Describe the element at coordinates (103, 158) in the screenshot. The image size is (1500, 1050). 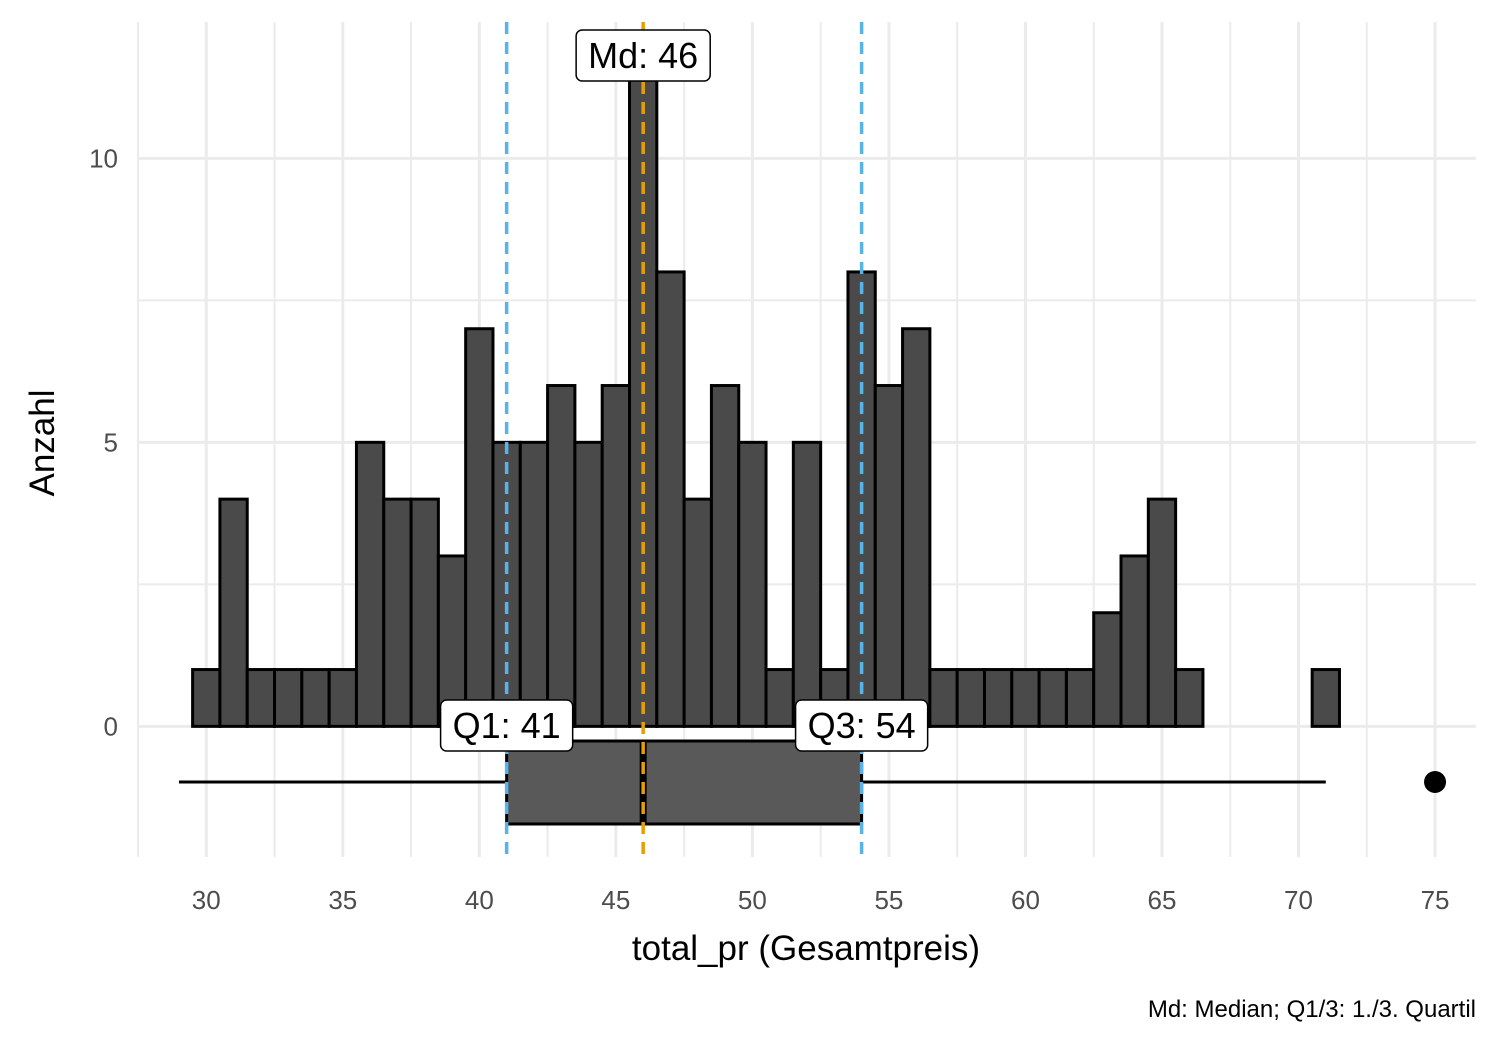
I see `y-tick-label: 10` at that location.